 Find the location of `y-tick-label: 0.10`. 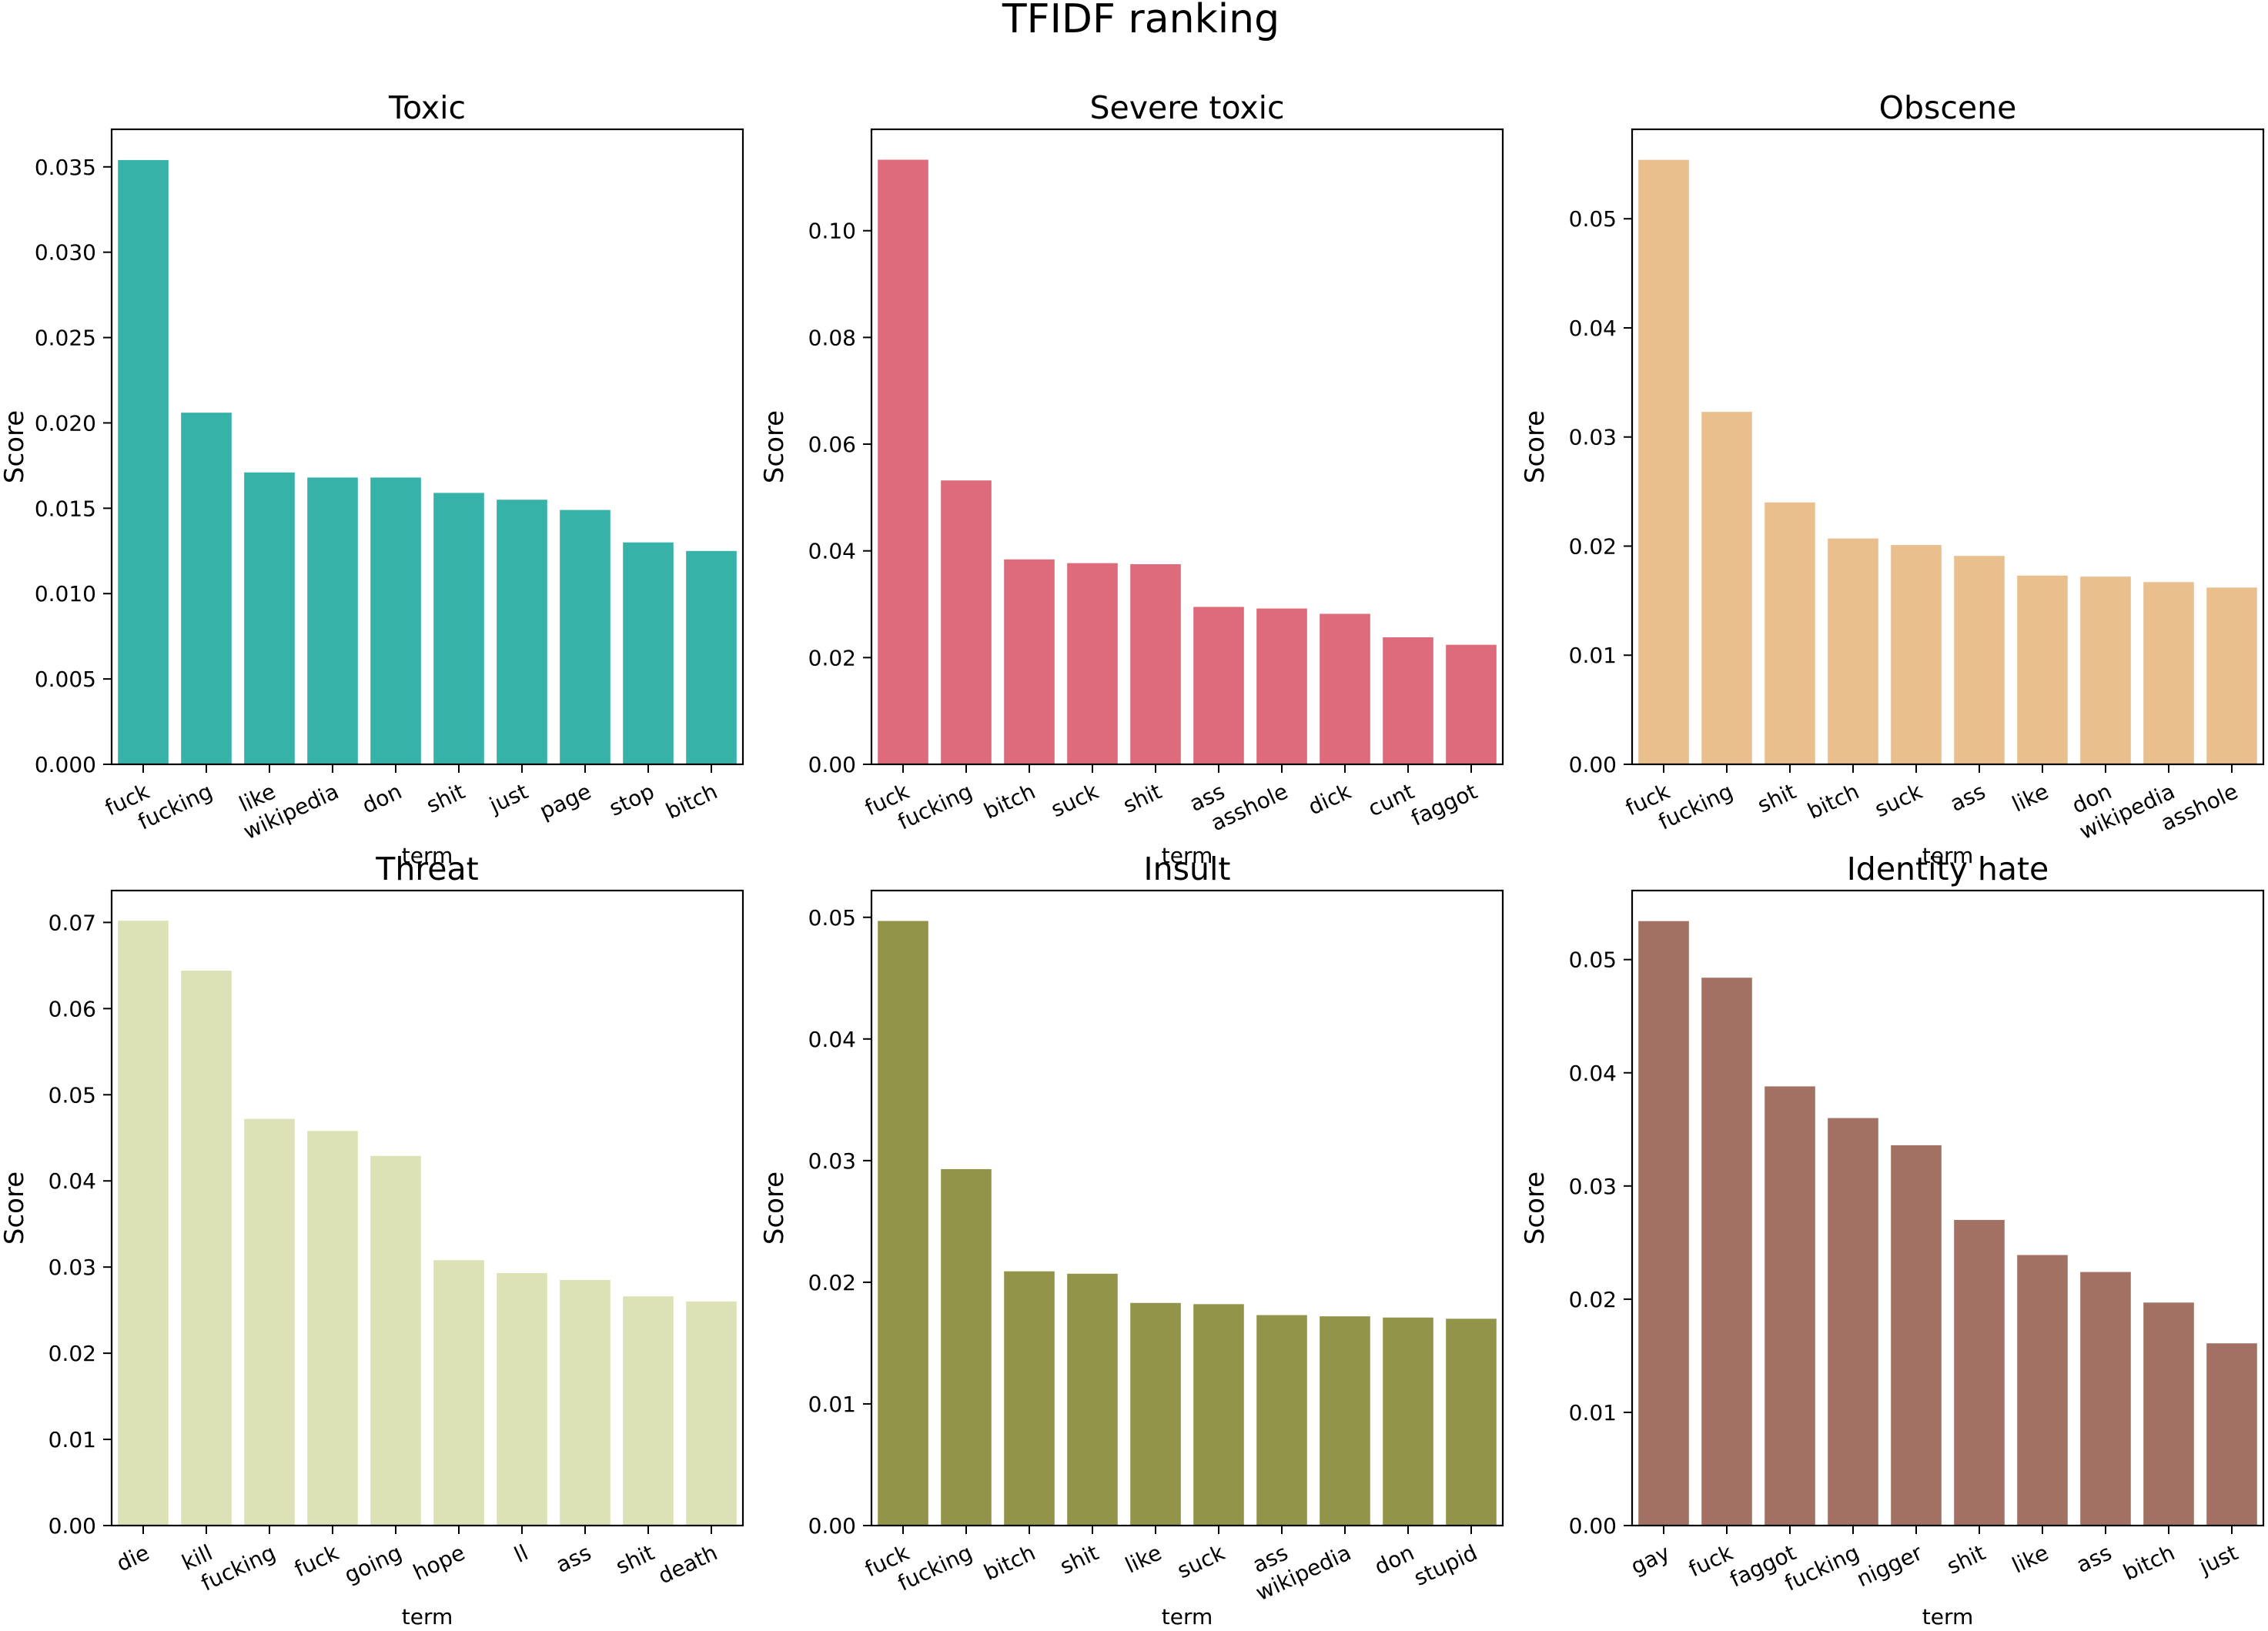

y-tick-label: 0.10 is located at coordinates (832, 231).